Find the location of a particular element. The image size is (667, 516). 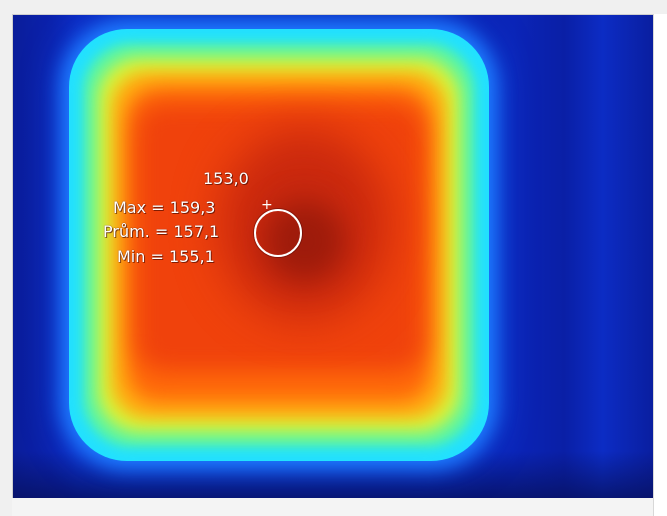

window-frame-top is located at coordinates (333, 7).